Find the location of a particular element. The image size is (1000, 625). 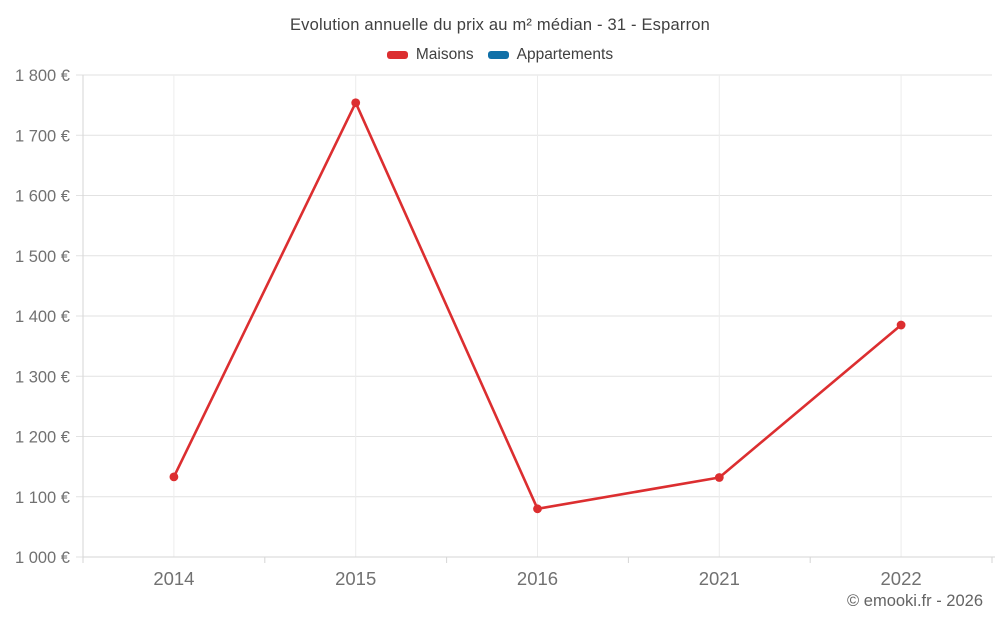

svg-text: 2022 is located at coordinates (901, 578).